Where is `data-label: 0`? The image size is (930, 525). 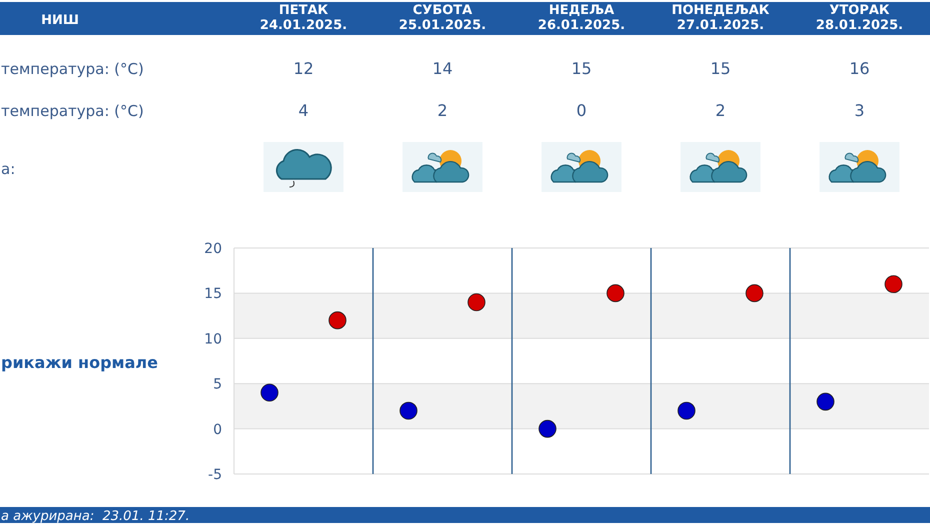
data-label: 0 is located at coordinates (581, 110).